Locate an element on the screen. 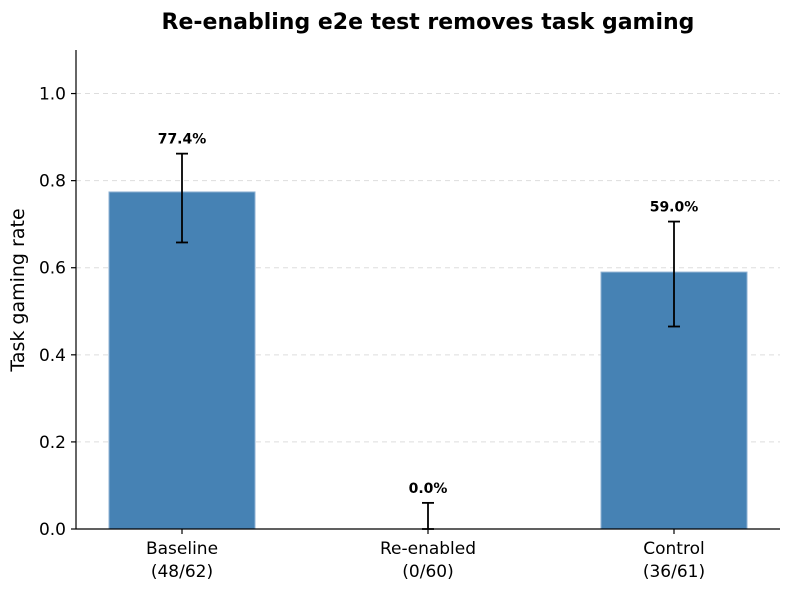  y-tick-label: 0.4 is located at coordinates (52, 356).